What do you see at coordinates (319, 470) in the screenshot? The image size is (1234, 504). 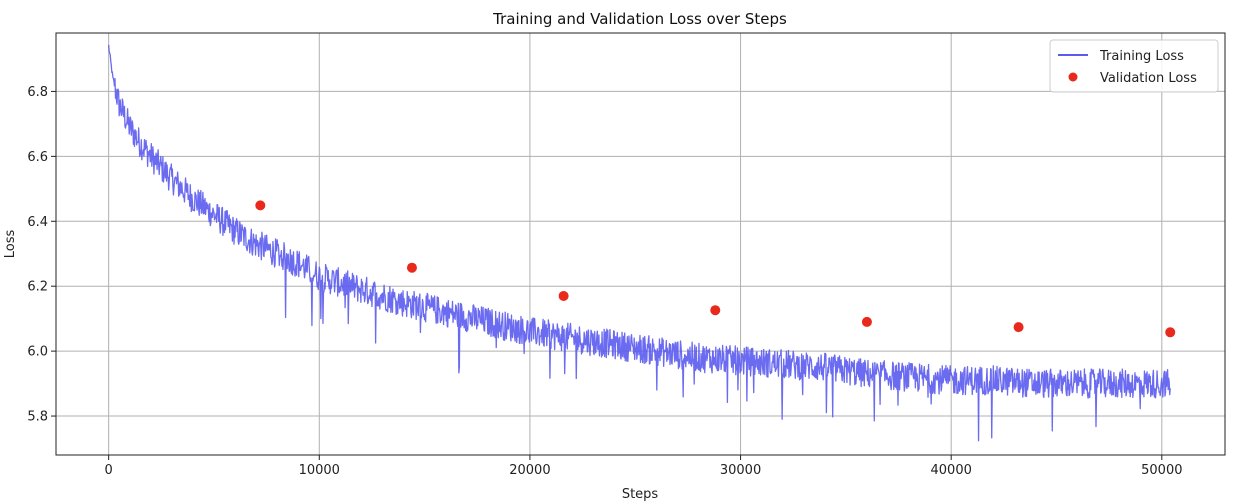 I see `x-tick-label: 10000` at bounding box center [319, 470].